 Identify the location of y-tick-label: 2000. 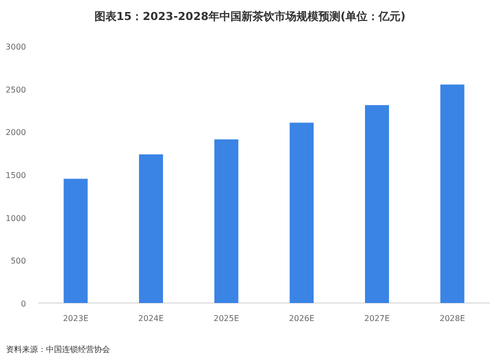
(16, 133).